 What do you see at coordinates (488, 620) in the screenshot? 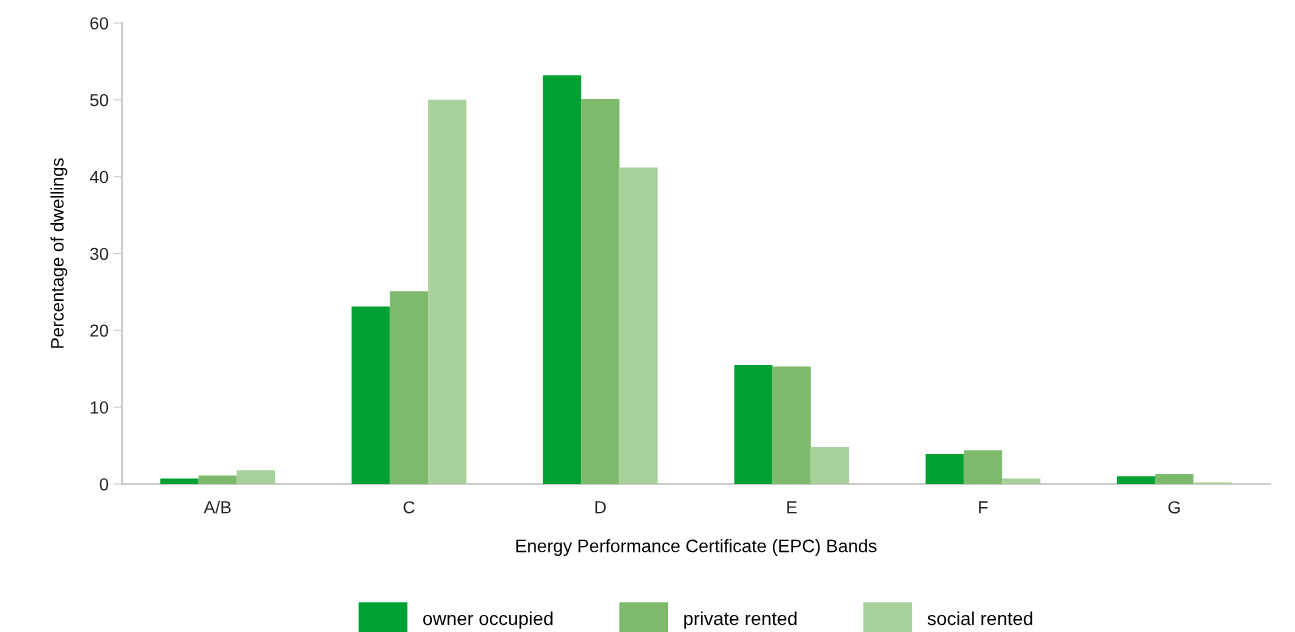
I see `legend-label: owner occupied` at bounding box center [488, 620].